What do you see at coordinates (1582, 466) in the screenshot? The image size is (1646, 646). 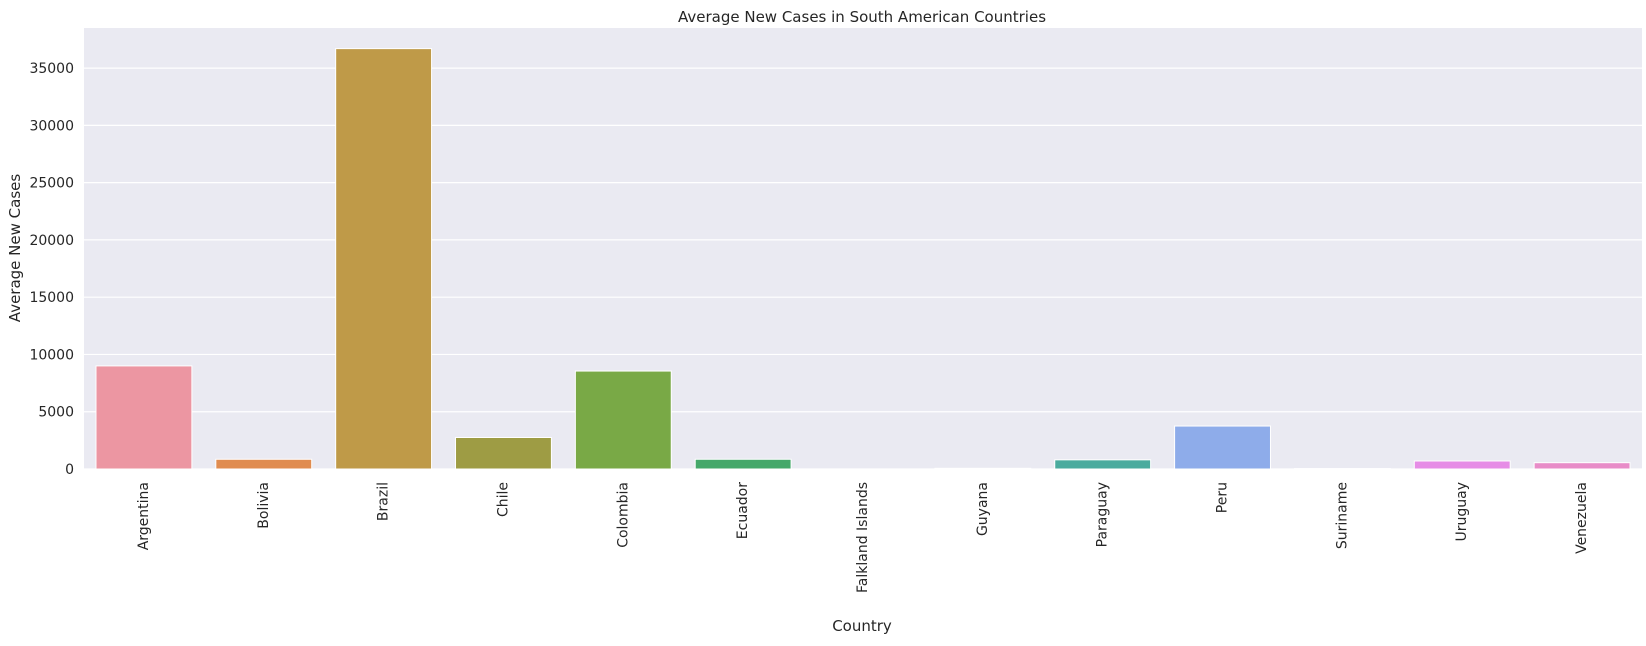 I see `bar-venezuela` at bounding box center [1582, 466].